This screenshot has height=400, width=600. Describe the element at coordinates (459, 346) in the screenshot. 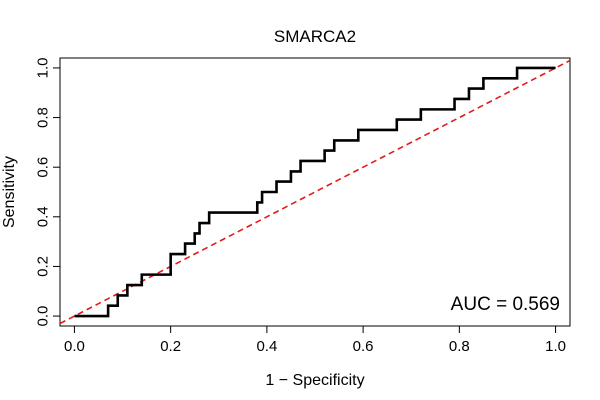

I see `x-tick-label: 0.8` at that location.